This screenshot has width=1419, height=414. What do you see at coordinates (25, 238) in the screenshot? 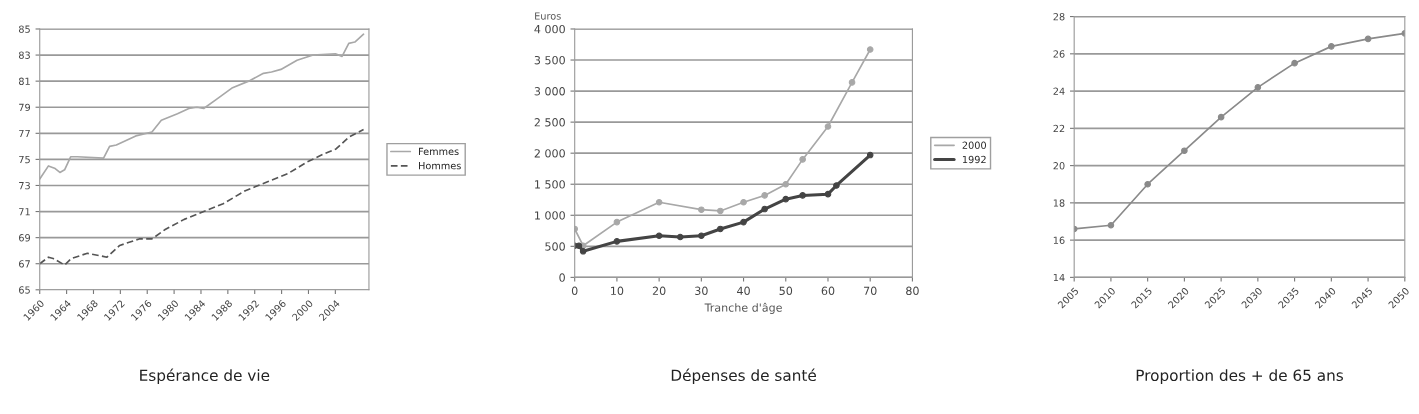
I see `y-tick-label: 69` at bounding box center [25, 238].